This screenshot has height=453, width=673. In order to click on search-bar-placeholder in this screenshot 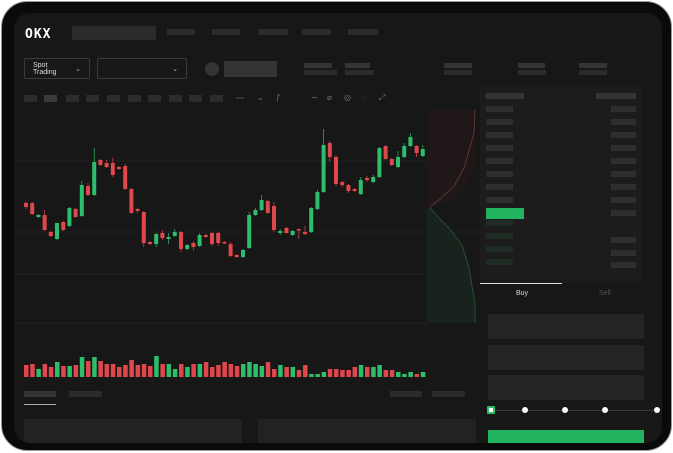, I will do `click(114, 33)`.